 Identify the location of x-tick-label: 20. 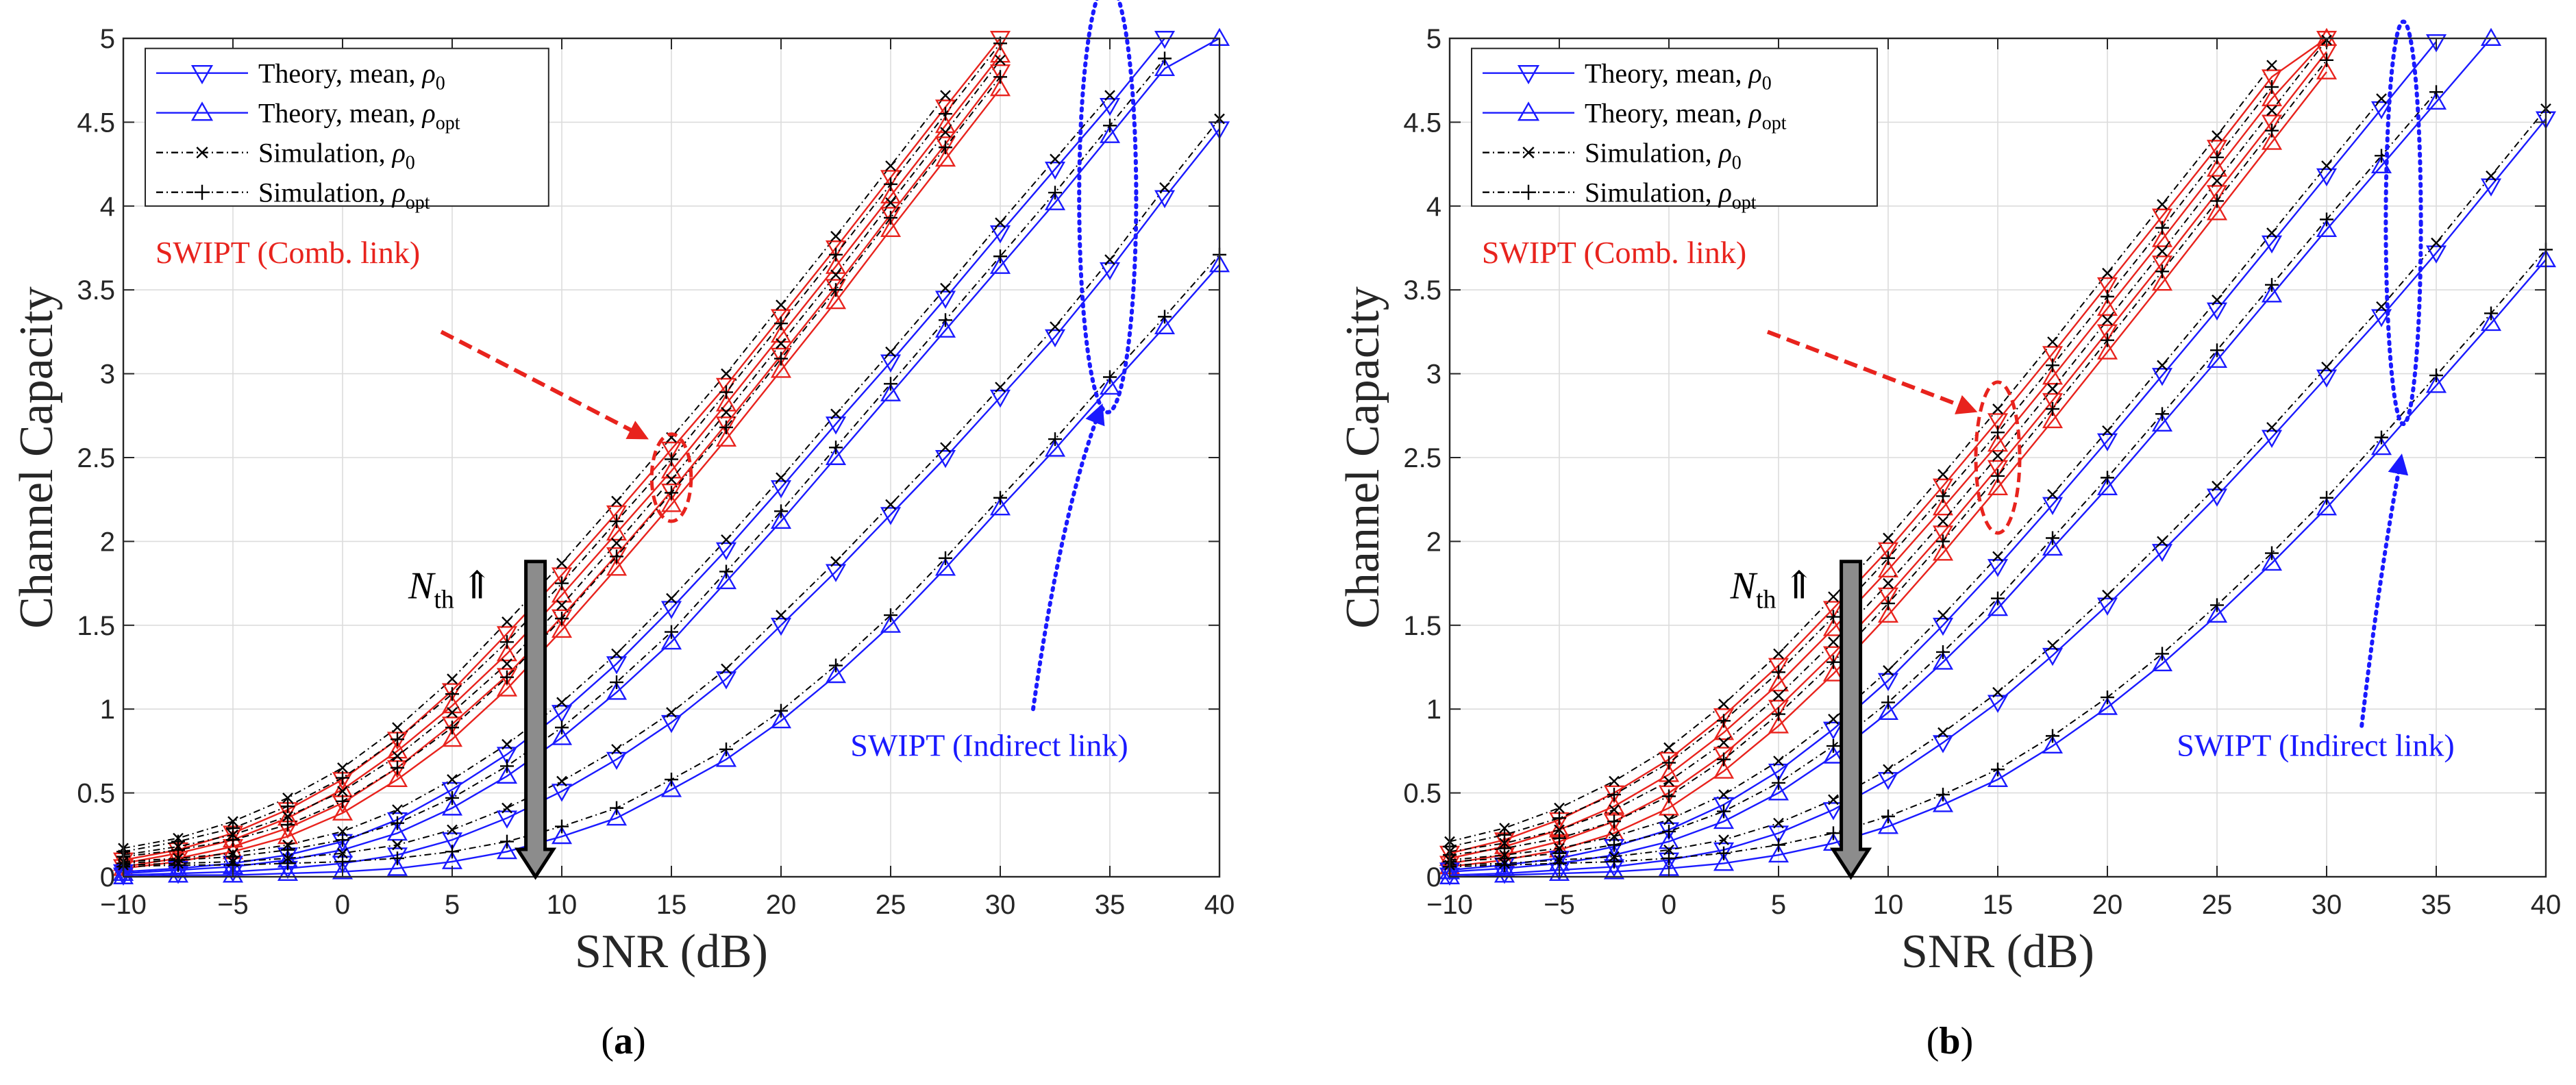
(781, 905).